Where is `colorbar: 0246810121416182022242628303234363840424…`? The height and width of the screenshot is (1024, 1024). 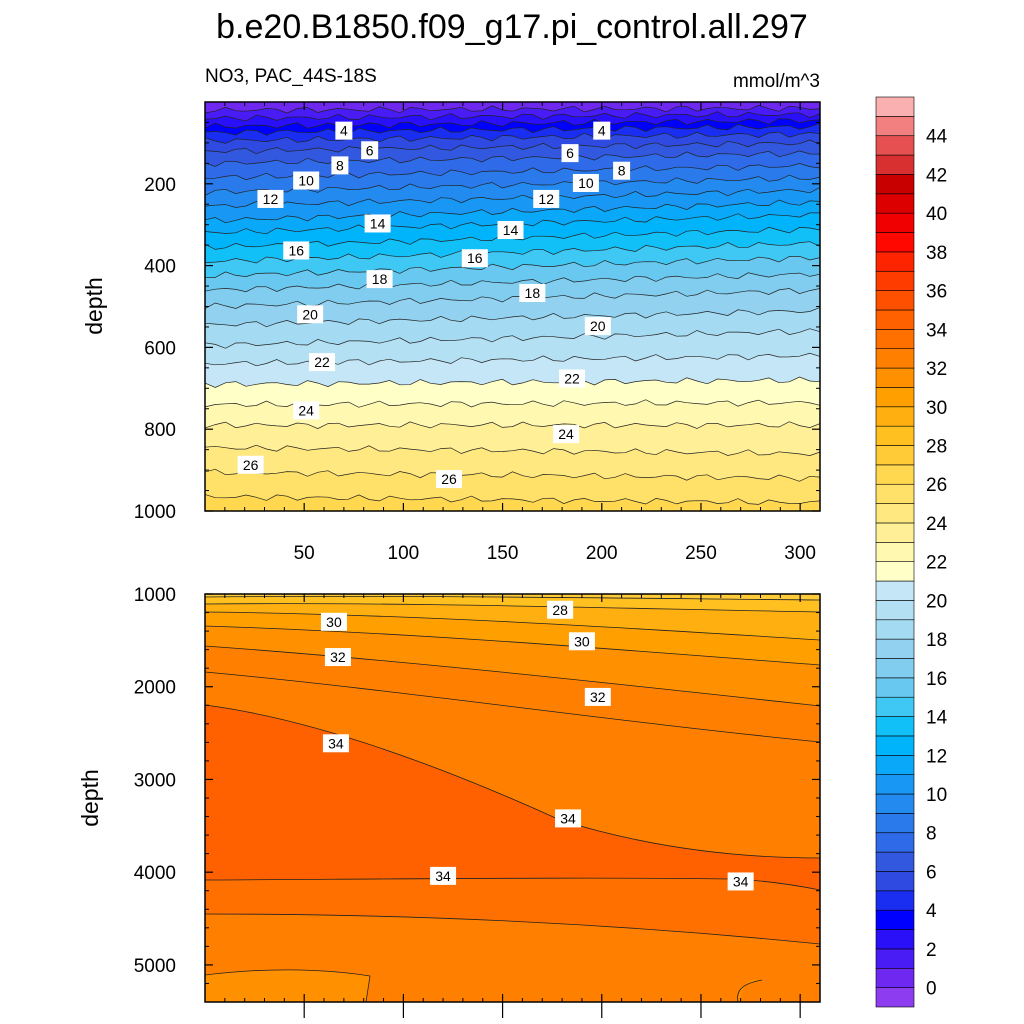 colorbar: 0246810121416182022242628303234363840424… is located at coordinates (911, 552).